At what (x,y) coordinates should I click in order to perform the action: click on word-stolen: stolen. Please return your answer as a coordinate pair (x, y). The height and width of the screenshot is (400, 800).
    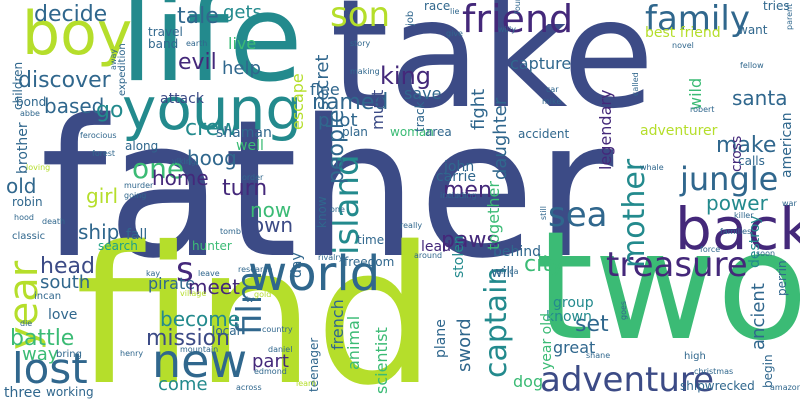
    Looking at the image, I should click on (459, 256).